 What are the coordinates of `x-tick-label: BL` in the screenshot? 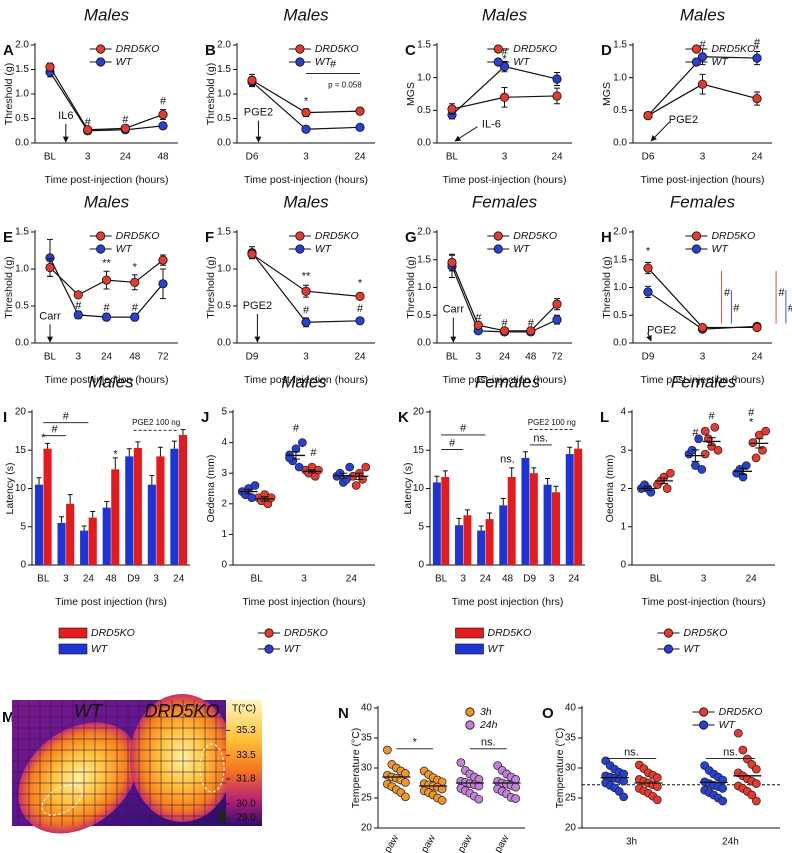 It's located at (441, 579).